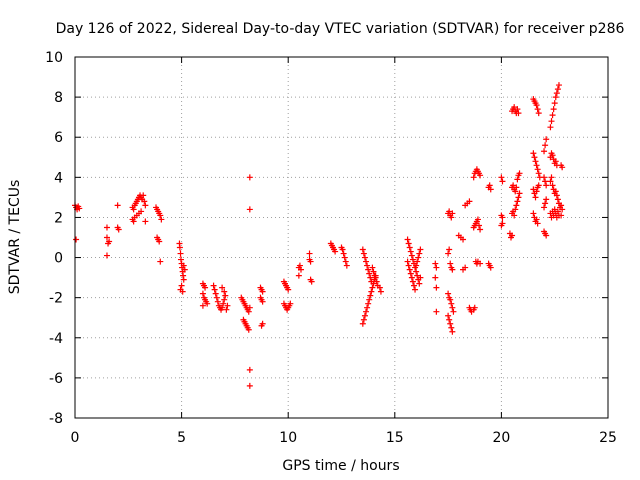 This screenshot has height=480, width=640. What do you see at coordinates (340, 466) in the screenshot?
I see `x-axis-title: GPS time / hours` at bounding box center [340, 466].